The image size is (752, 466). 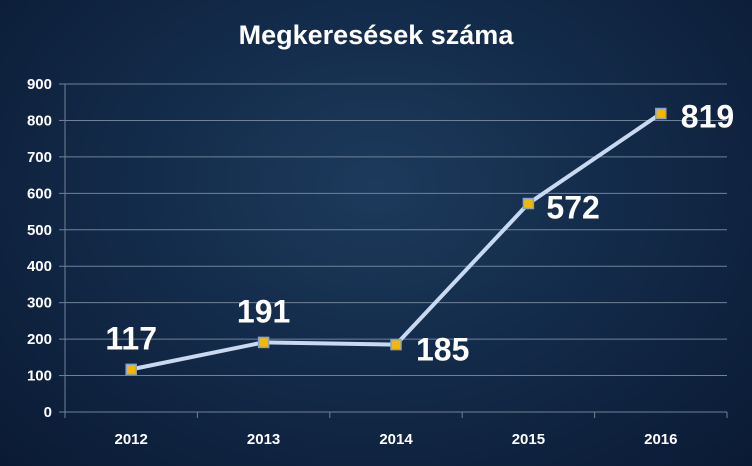 What do you see at coordinates (572, 208) in the screenshot?
I see `data-label: 572` at bounding box center [572, 208].